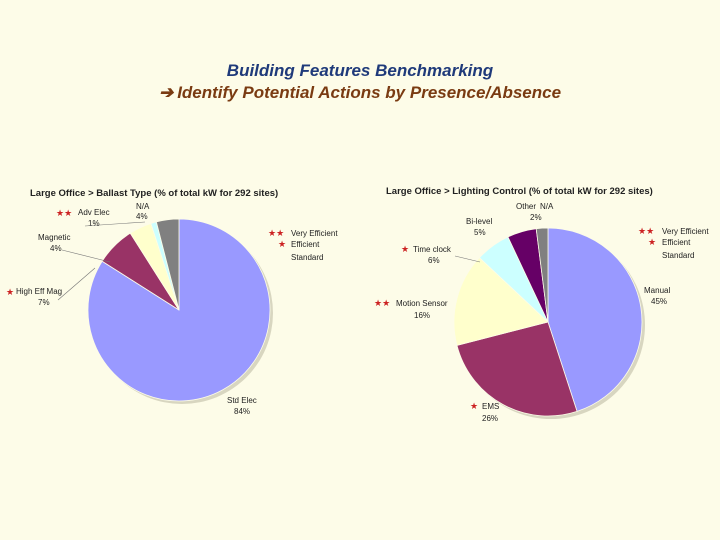 This screenshot has width=720, height=540. Describe the element at coordinates (64, 214) in the screenshot. I see `chart1-mark-adv-elec: ★★` at that location.